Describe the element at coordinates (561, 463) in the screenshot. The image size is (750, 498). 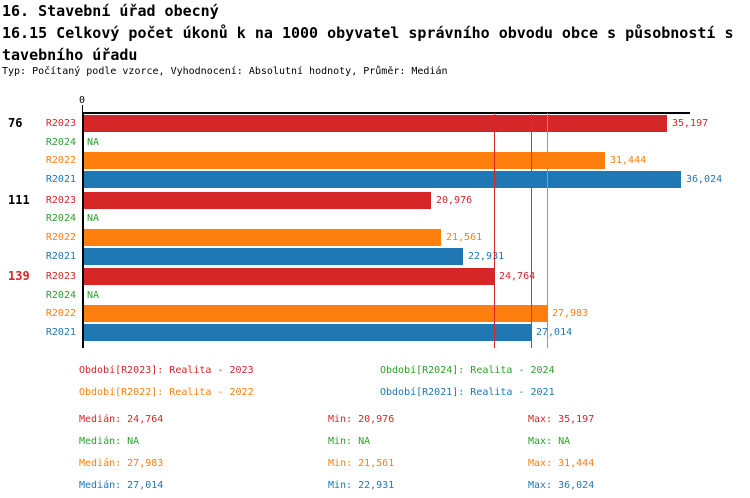
I see `stat-max: Max: 31,444` at that location.